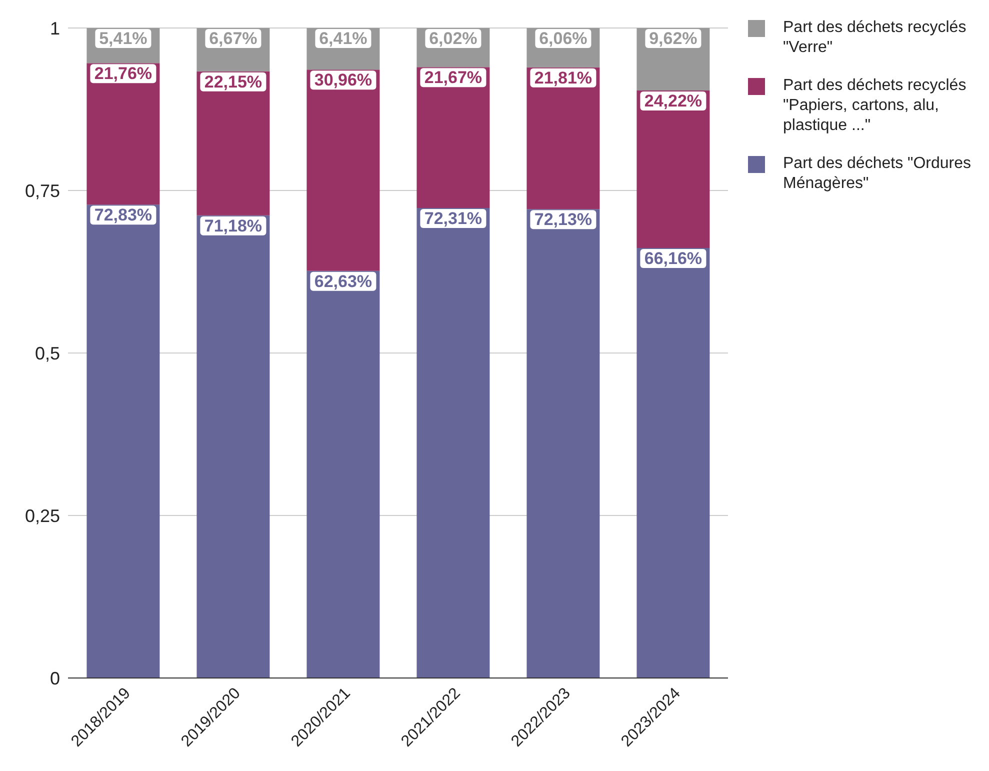  I want to click on data-label: 24,22%, so click(673, 101).